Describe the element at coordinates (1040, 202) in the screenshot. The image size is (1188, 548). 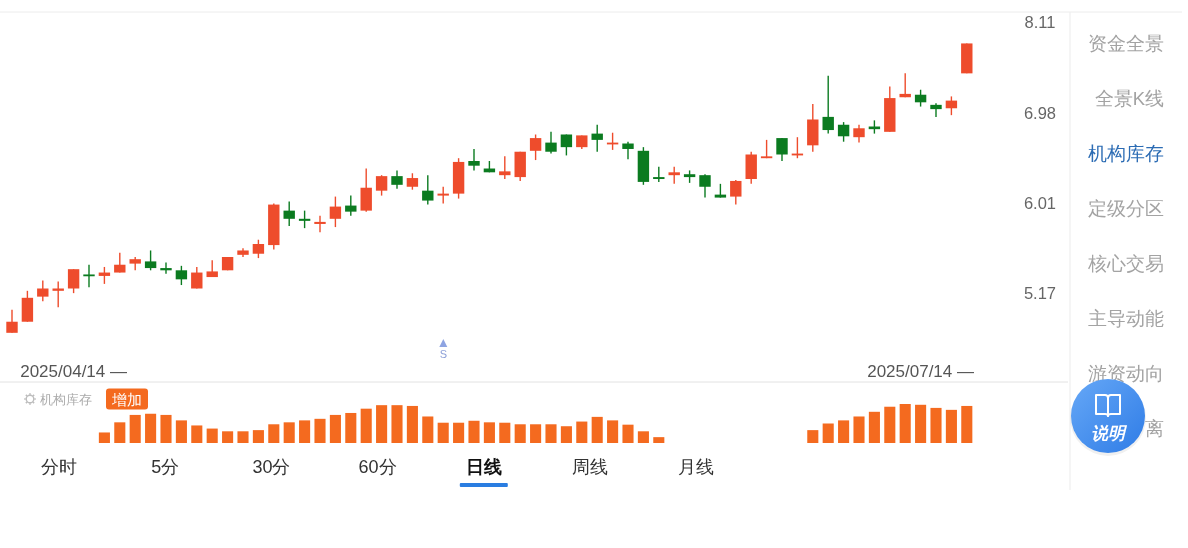
I see `y-tick-label: 6.01` at that location.